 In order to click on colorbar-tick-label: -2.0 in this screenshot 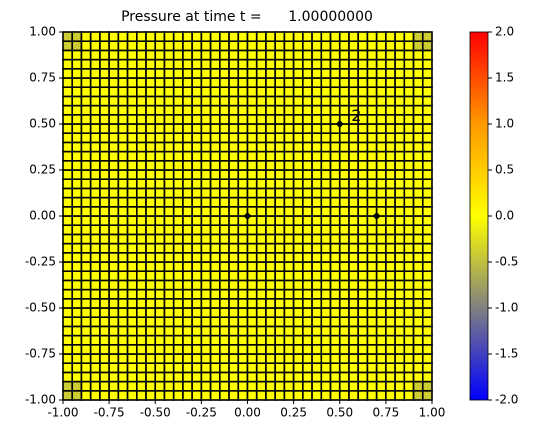, I will do `click(506, 400)`.